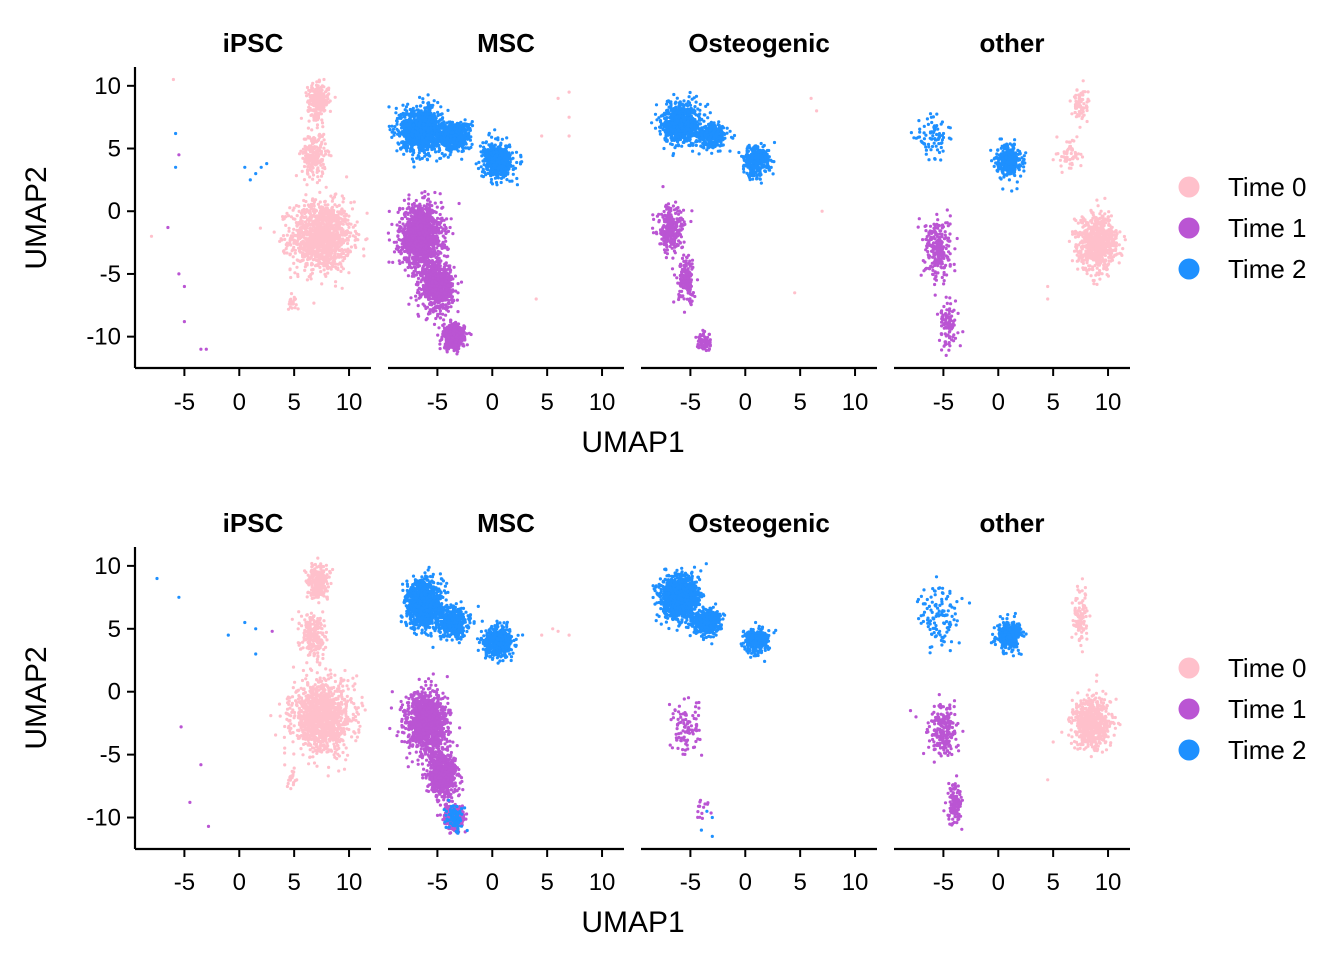 The height and width of the screenshot is (960, 1344). I want to click on x-tick-label: 0, so click(239, 402).